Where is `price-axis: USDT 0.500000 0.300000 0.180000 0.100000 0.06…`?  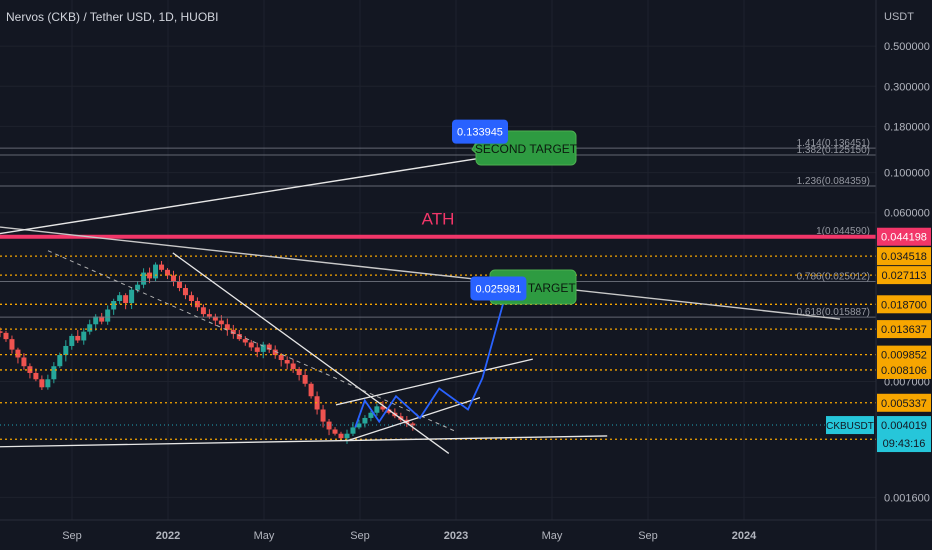
price-axis: USDT 0.500000 0.300000 0.180000 0.100000 0.06… is located at coordinates (878, 275).